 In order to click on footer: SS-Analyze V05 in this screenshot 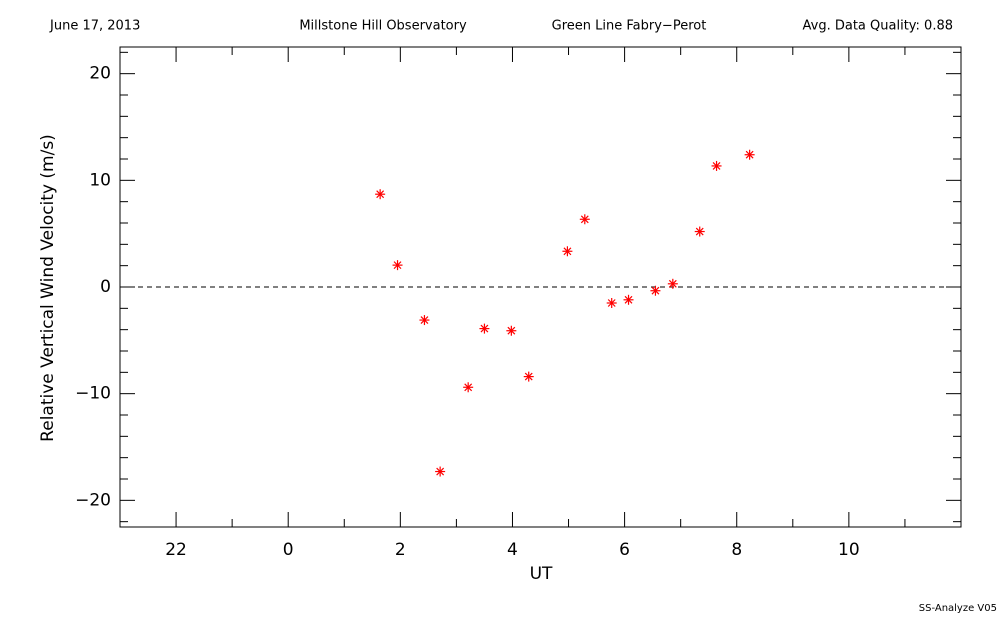, I will do `click(958, 608)`.